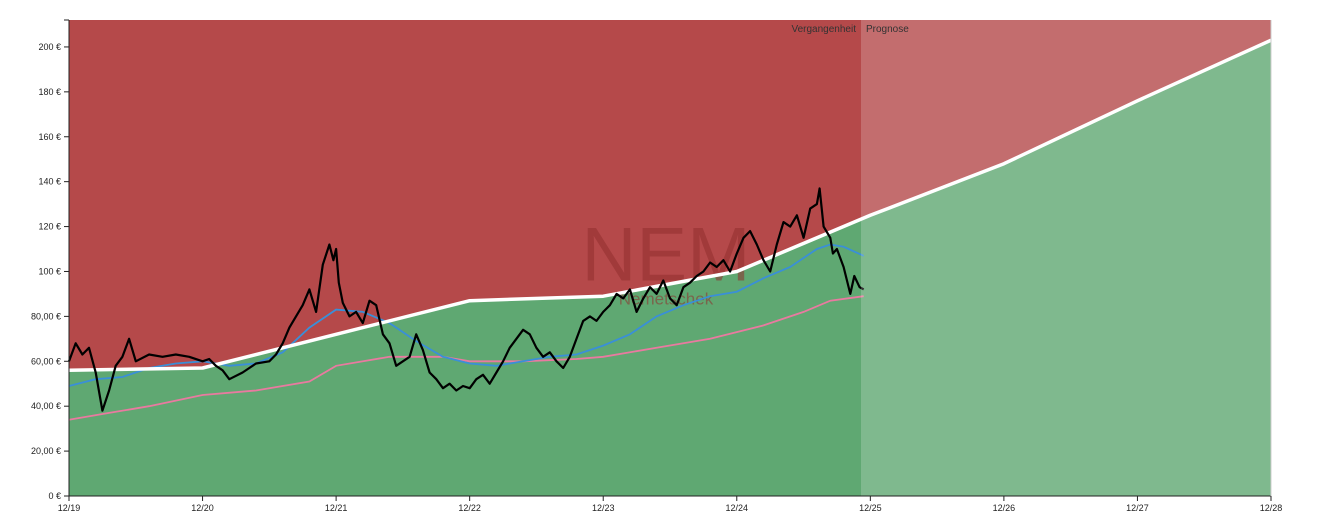 This screenshot has height=520, width=1320. What do you see at coordinates (737, 508) in the screenshot?
I see `x-tick-label: 12/24` at bounding box center [737, 508].